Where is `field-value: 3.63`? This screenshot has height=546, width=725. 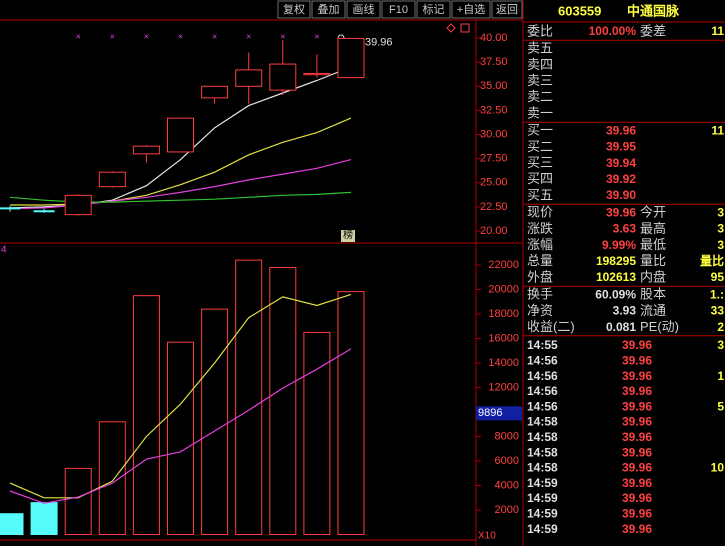
field-value: 3.63 is located at coordinates (625, 229).